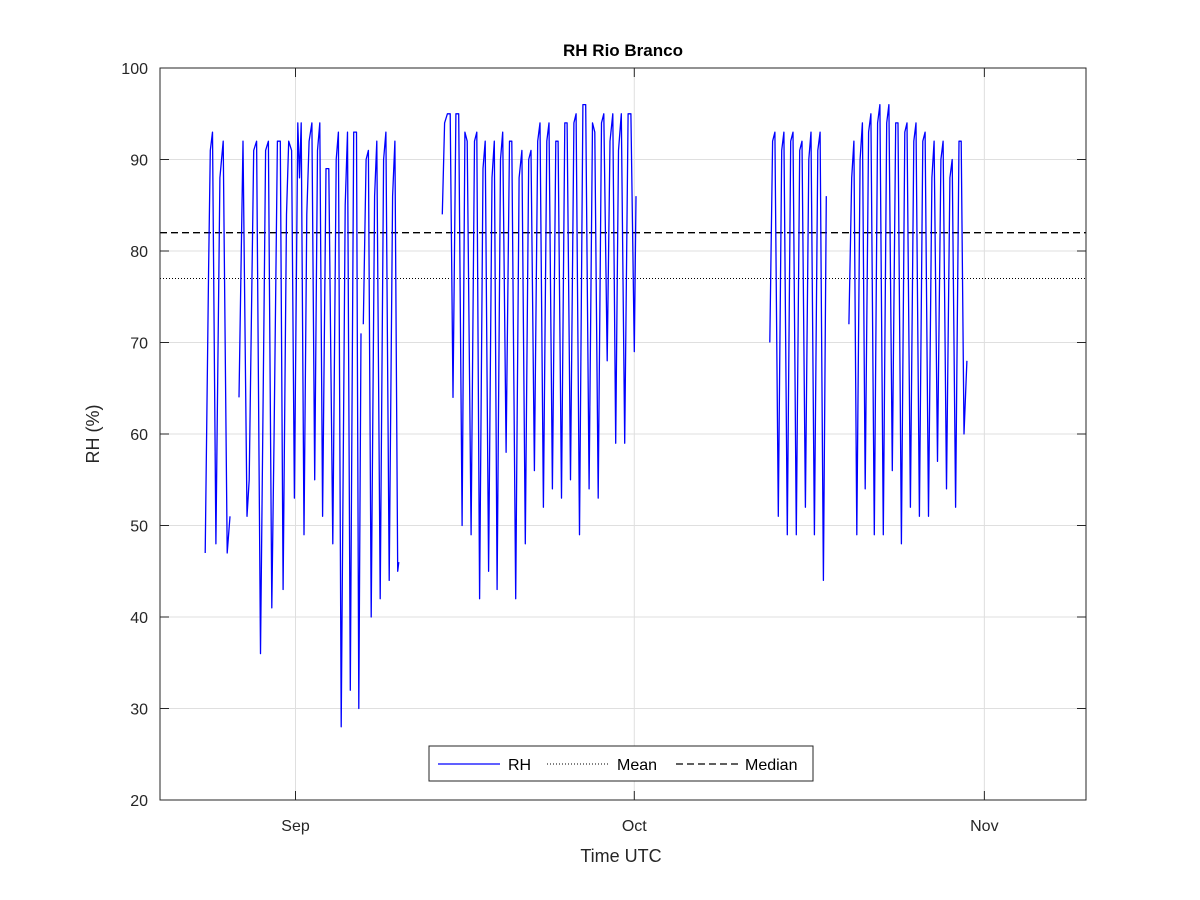  Describe the element at coordinates (139, 801) in the screenshot. I see `y-tick-label: 20` at that location.